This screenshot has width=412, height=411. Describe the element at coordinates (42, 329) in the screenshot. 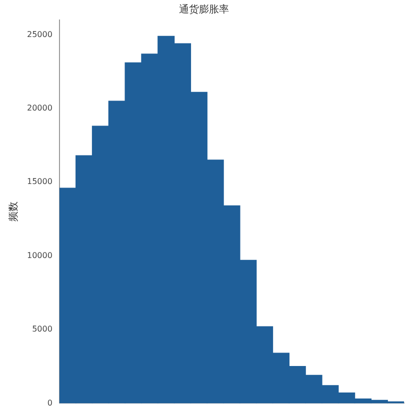

I see `y-tick-label: 5000` at that location.